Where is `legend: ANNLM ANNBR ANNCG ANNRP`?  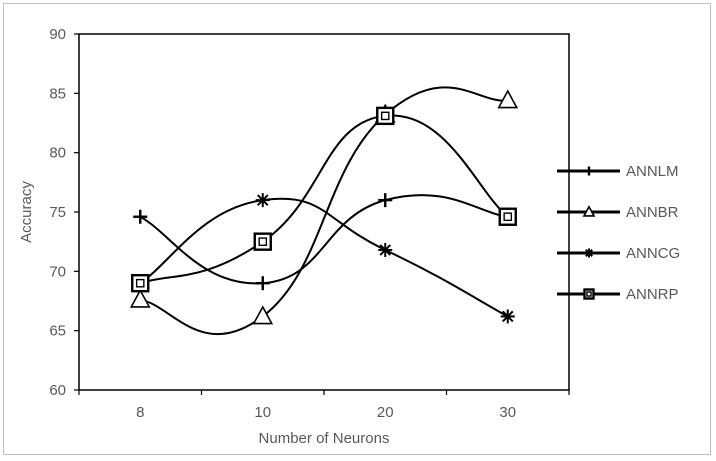 legend: ANNLM ANNBR ANNCG ANNRP is located at coordinates (618, 233).